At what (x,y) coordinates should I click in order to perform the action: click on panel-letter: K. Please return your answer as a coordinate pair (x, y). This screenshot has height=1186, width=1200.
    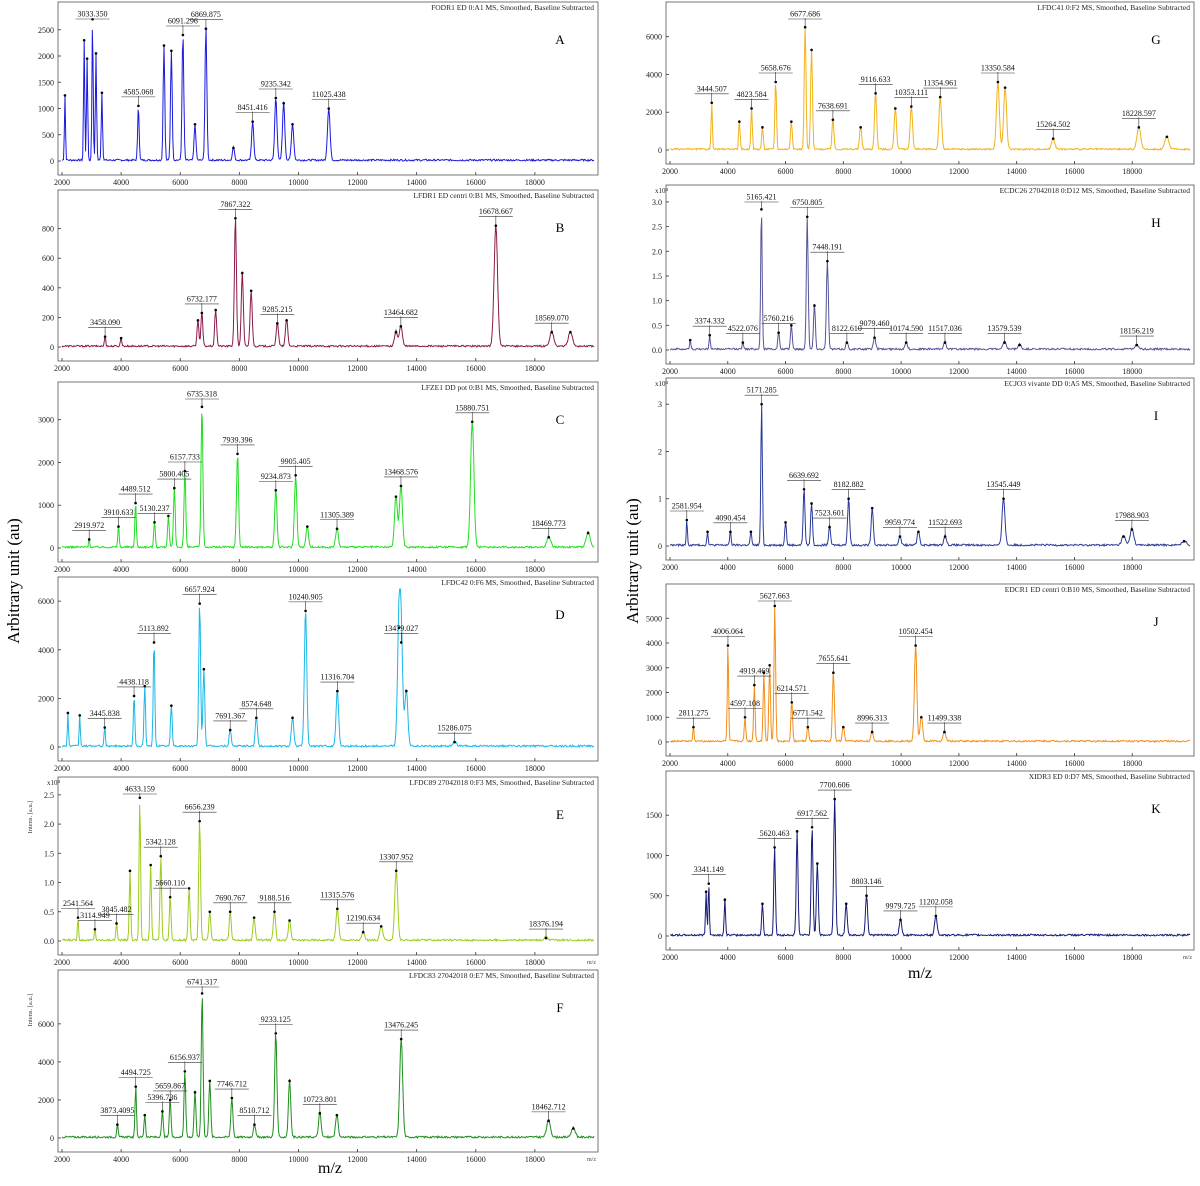
    Looking at the image, I should click on (1156, 808).